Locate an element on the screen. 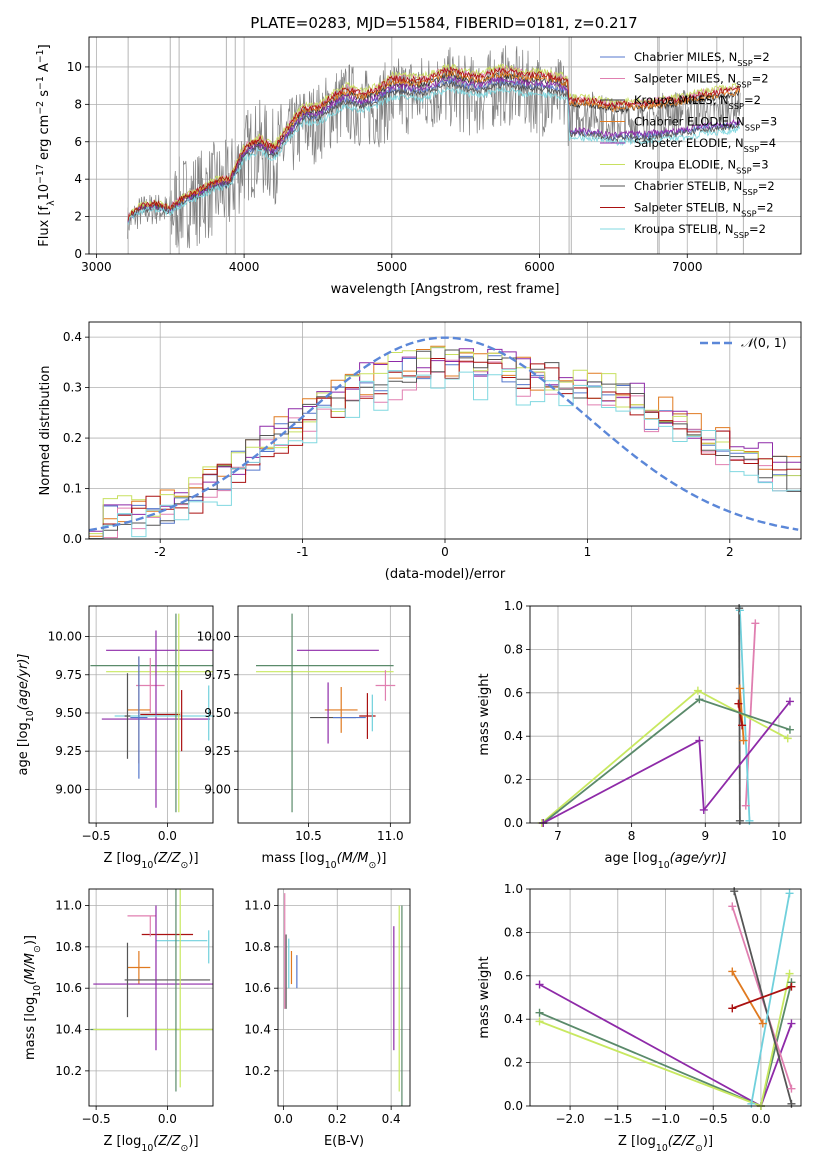  x-axis-label-part: E(B-V) is located at coordinates (344, 1141).